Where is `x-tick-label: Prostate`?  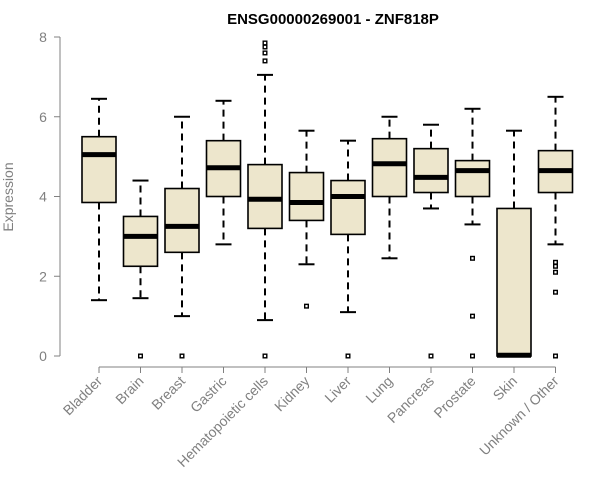 x-tick-label: Prostate is located at coordinates (454, 397).